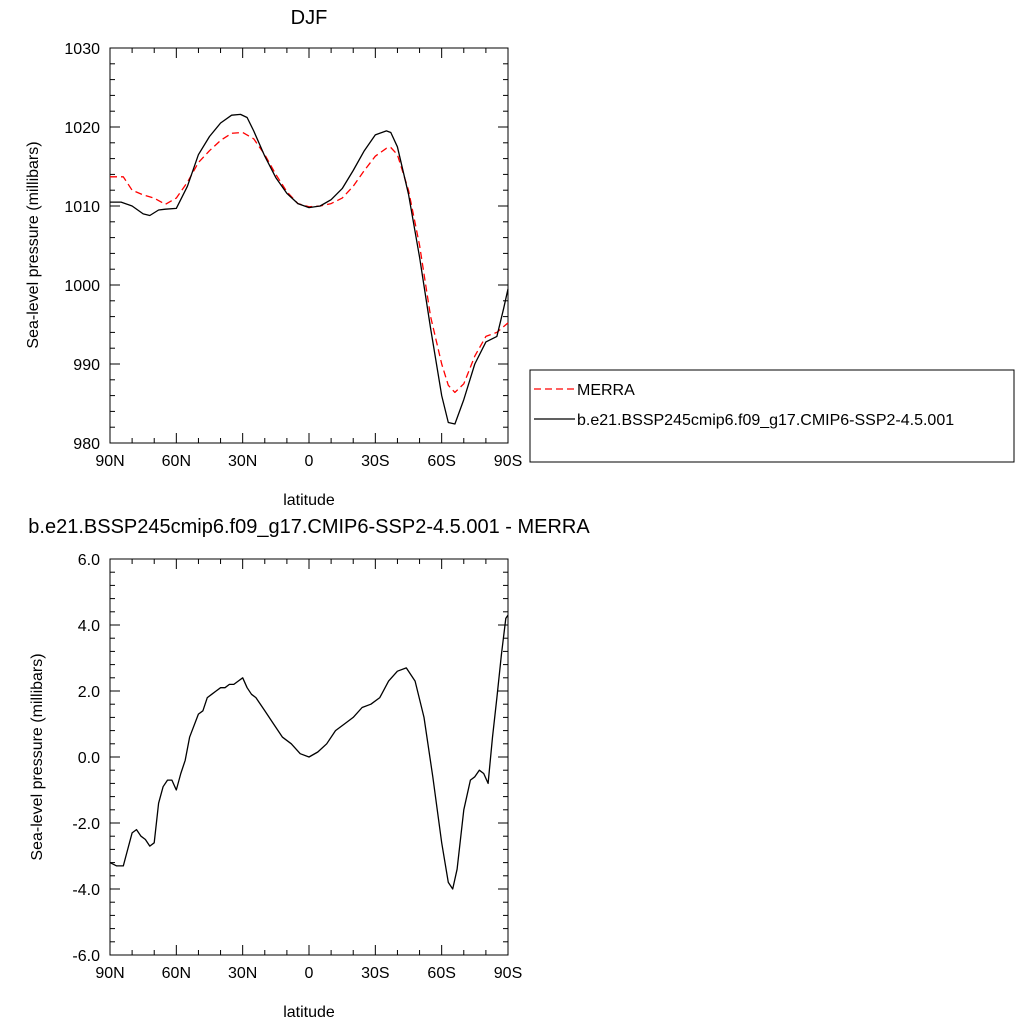 This screenshot has height=1024, width=1024. What do you see at coordinates (89, 560) in the screenshot?
I see `y-tick-label: 6.0` at bounding box center [89, 560].